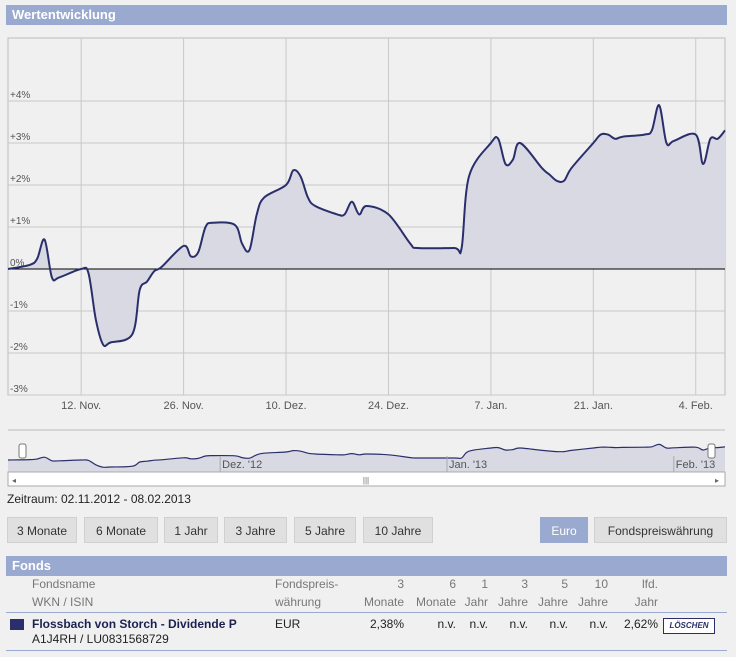 Image resolution: width=736 pixels, height=657 pixels. Describe the element at coordinates (17, 624) in the screenshot. I see `series-color-swatch` at that location.